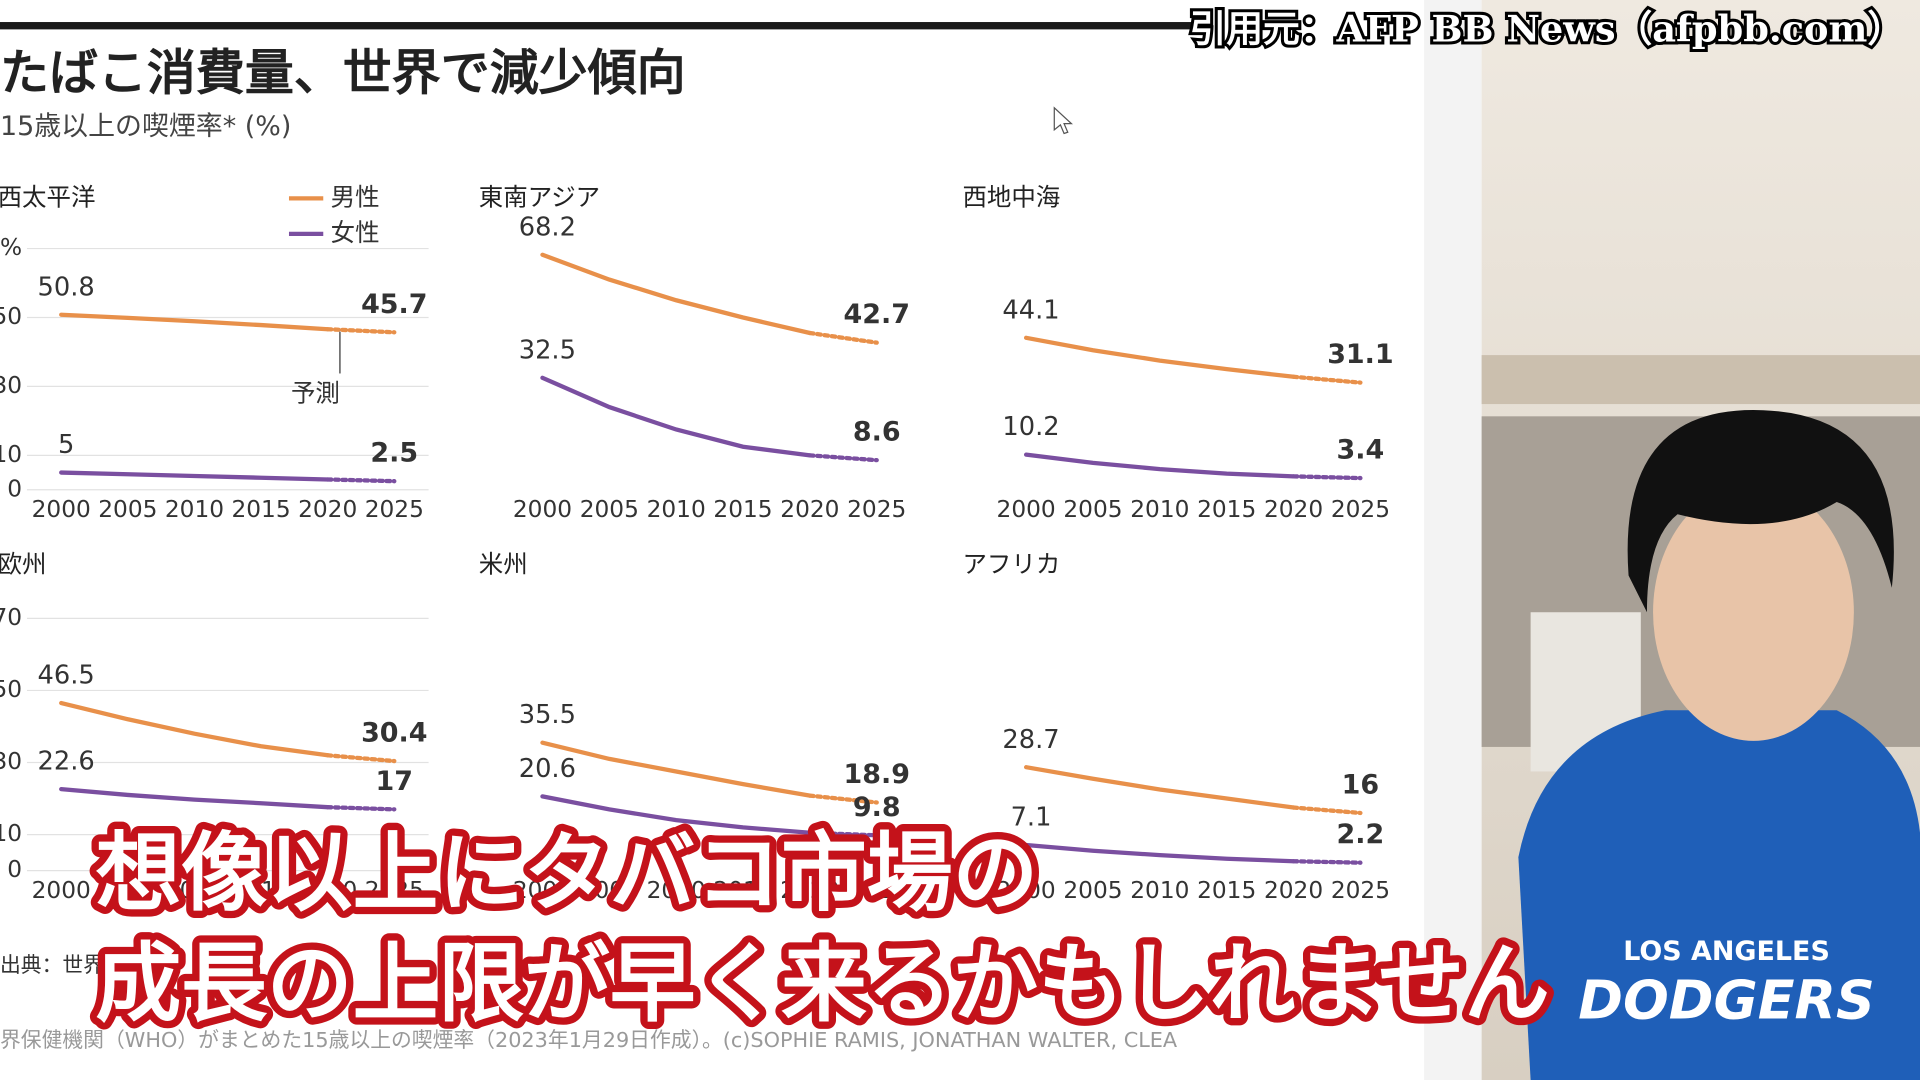 The image size is (1920, 1080). Describe the element at coordinates (567, 874) in the screenshot. I see `caption-line: 想像以上にタバコ市場の` at that location.